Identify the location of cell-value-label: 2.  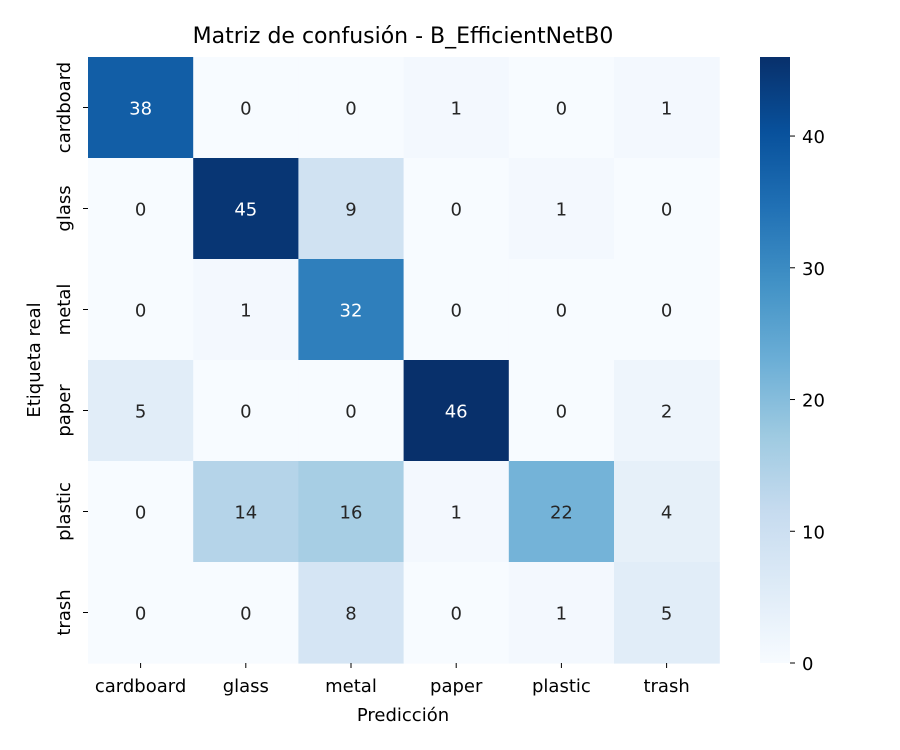
(666, 412).